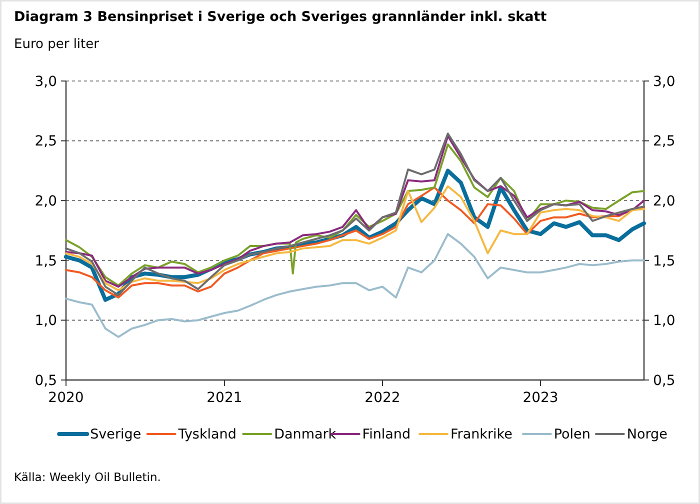 Image resolution: width=700 pixels, height=504 pixels. I want to click on y2-tick-label: 1,0, so click(664, 321).